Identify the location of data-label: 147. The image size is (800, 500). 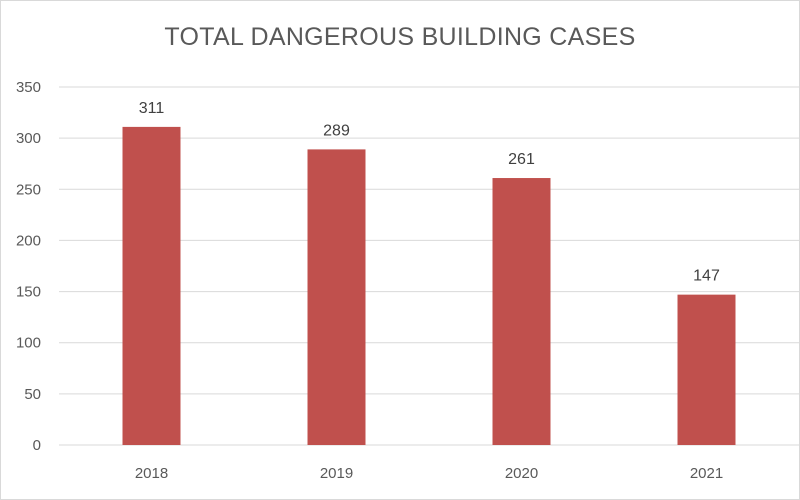
(706, 276).